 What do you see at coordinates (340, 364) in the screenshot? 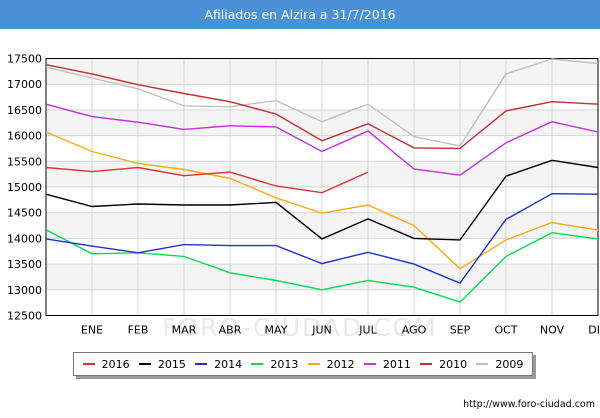
I see `legend-label: 2012` at bounding box center [340, 364].